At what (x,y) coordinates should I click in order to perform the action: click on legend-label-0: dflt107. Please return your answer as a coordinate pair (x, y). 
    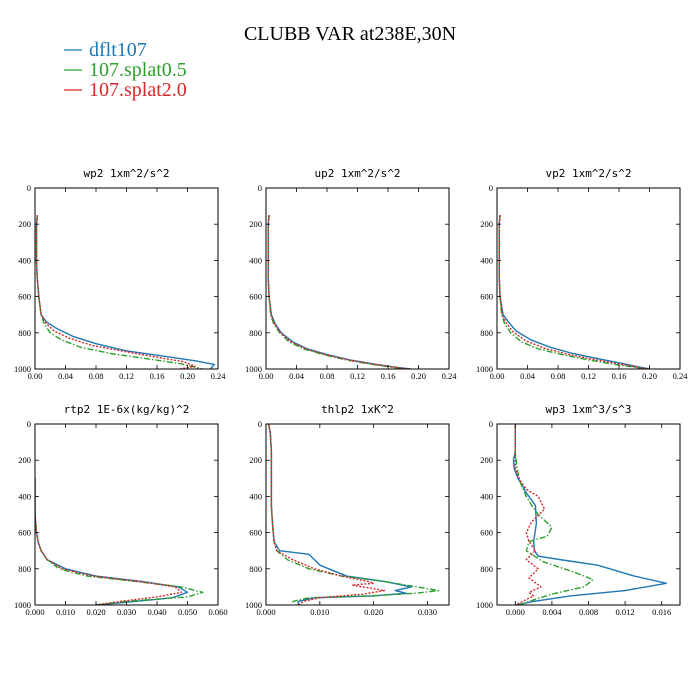
    Looking at the image, I should click on (118, 50).